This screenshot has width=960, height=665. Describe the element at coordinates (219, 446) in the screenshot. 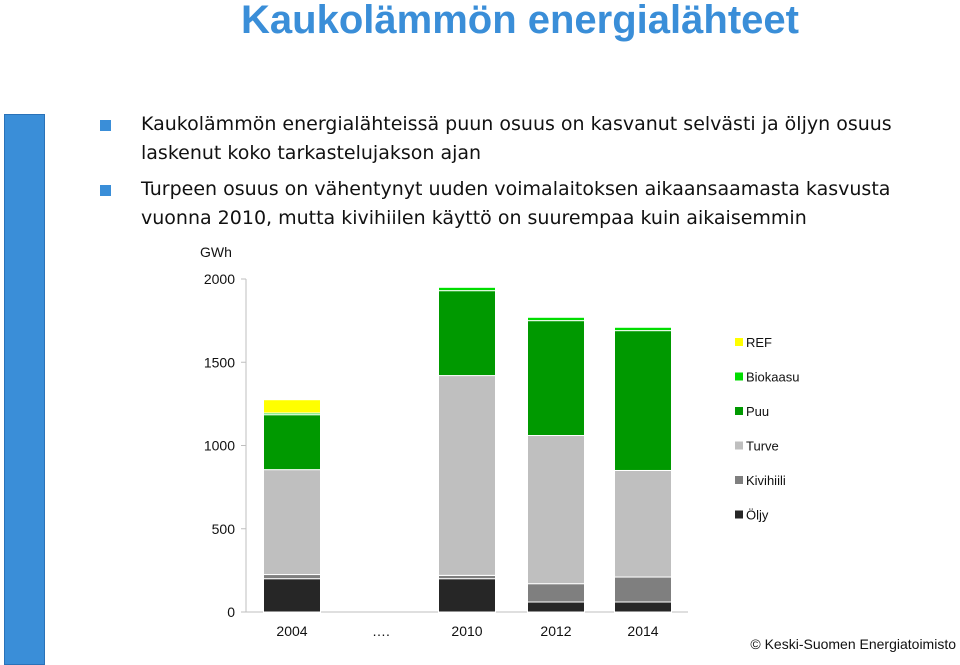

I see `y-tick-label: 1000` at that location.